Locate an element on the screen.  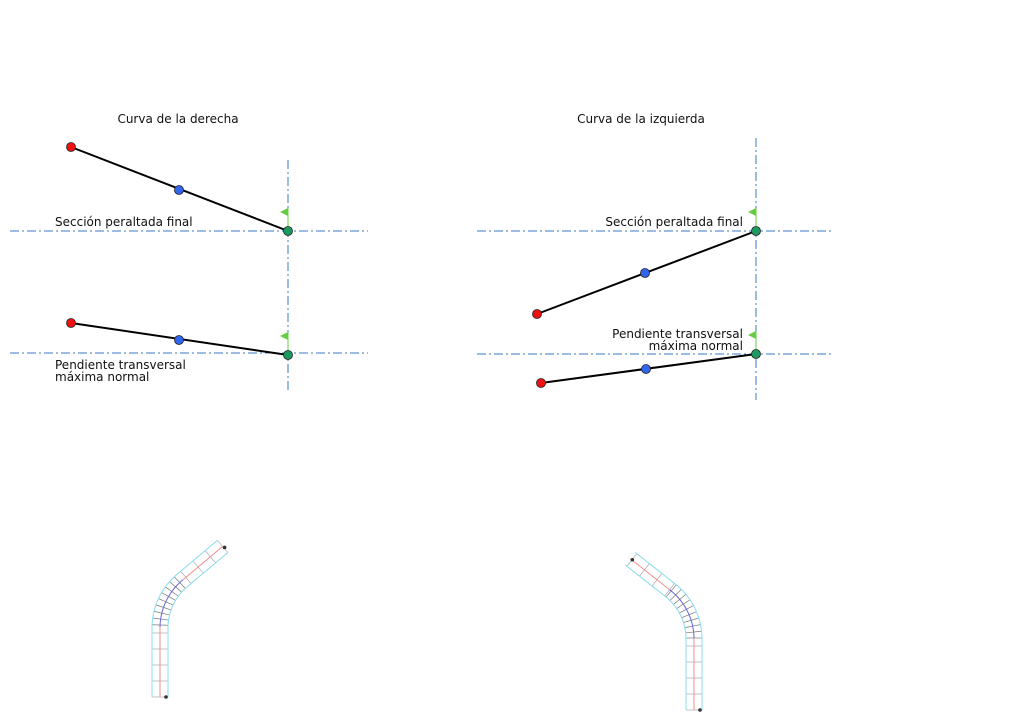
right-panel-title: Curva de la izquierda is located at coordinates (641, 119).